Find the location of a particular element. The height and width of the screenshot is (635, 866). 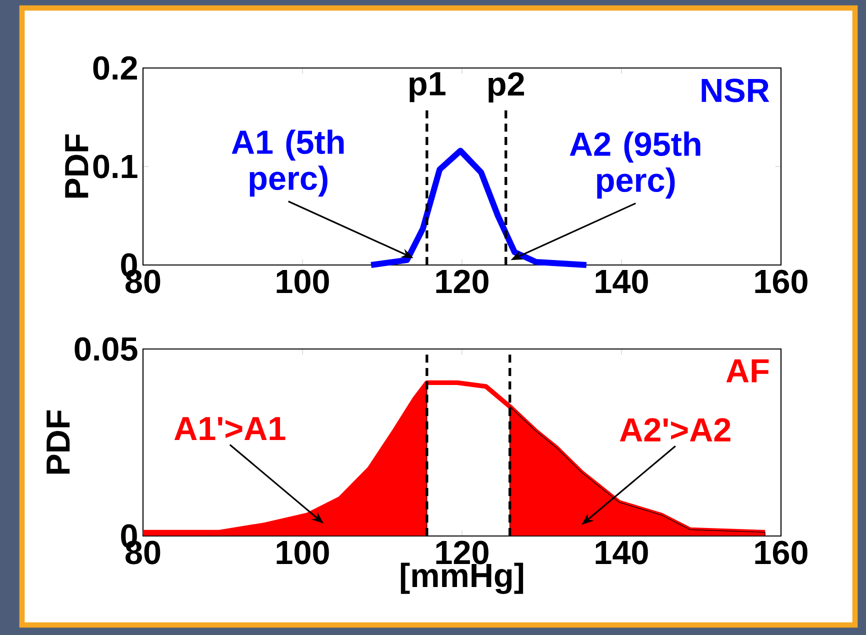

ref-line-label: p1 is located at coordinates (428, 87).